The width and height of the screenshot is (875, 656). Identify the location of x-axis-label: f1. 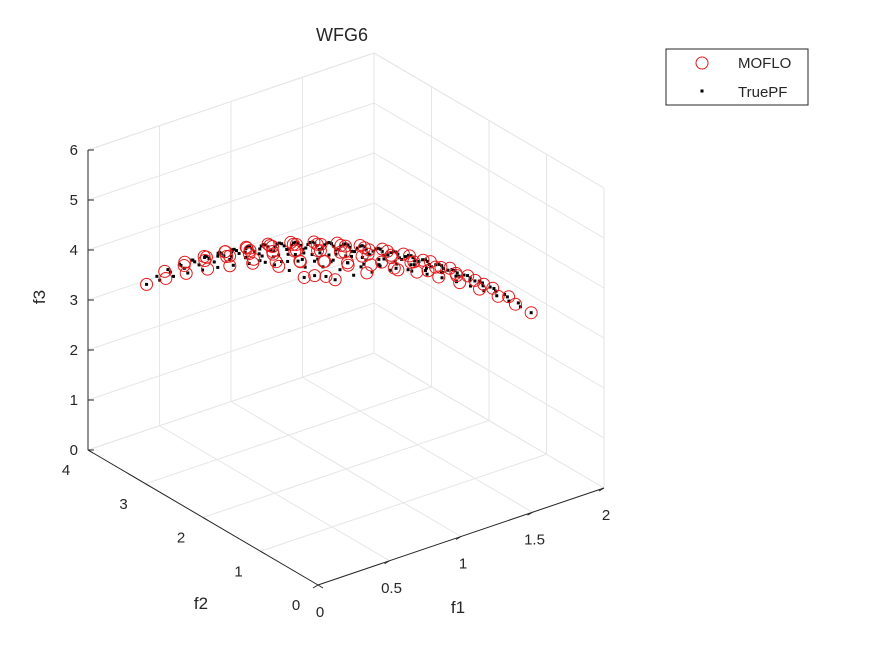
(458, 607).